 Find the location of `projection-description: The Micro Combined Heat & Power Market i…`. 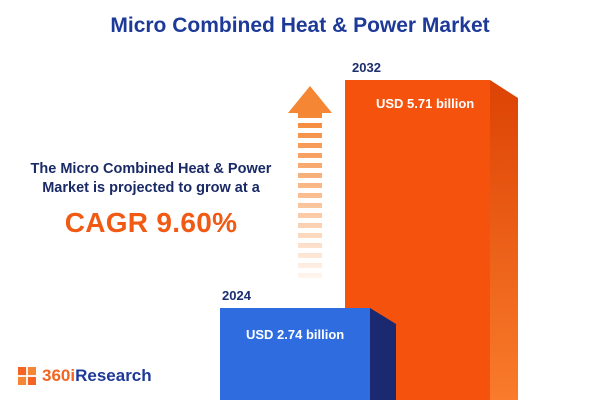

projection-description: The Micro Combined Heat & Power Market i… is located at coordinates (151, 199).